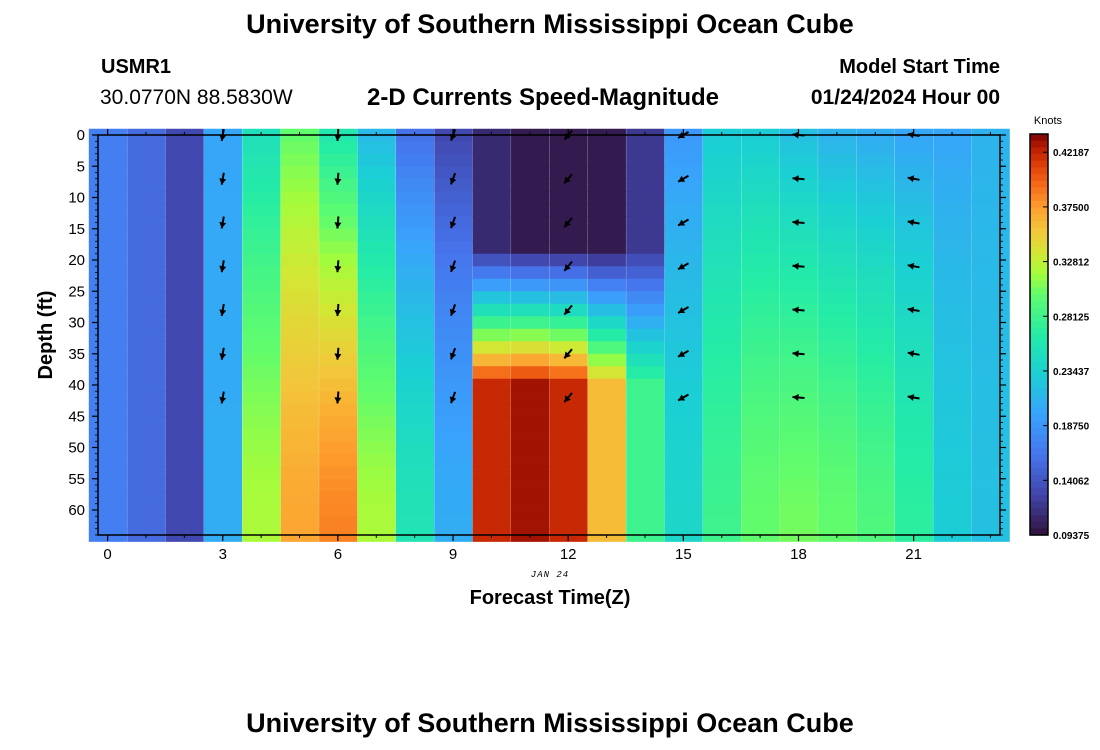  What do you see at coordinates (913, 554) in the screenshot?
I see `x-tick-label: 21` at bounding box center [913, 554].